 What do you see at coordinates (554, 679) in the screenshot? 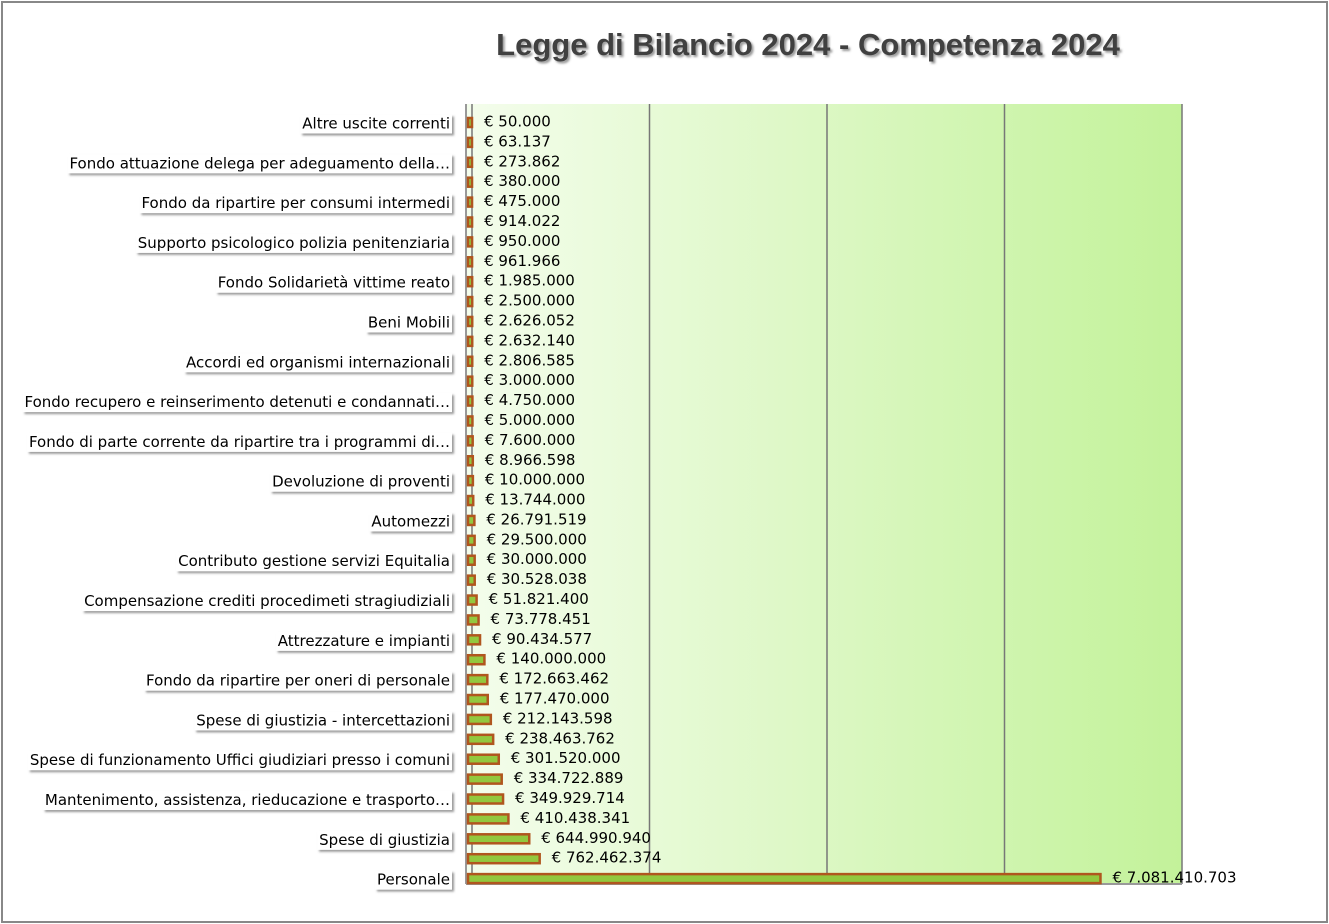
I see `value-label: € 172.663.462` at bounding box center [554, 679].